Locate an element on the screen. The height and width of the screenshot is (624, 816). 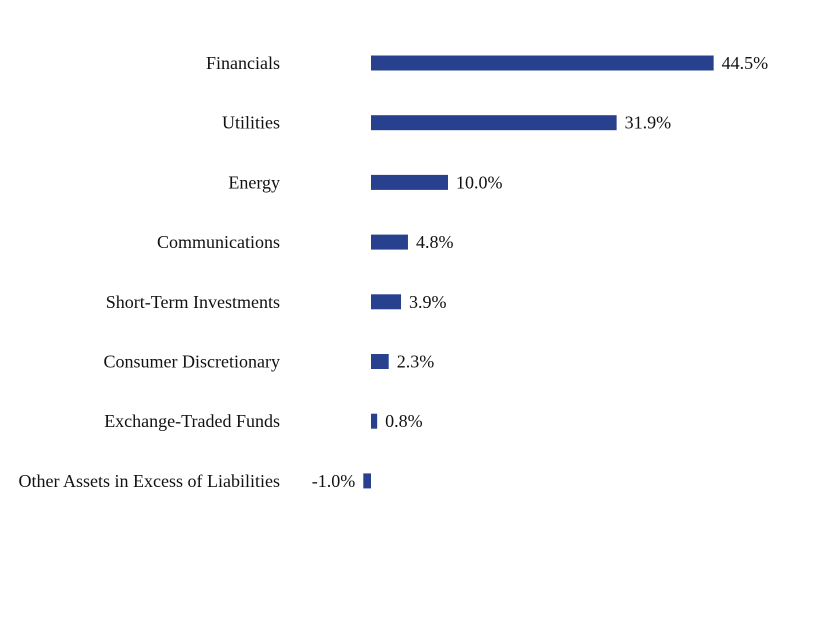
category-label-short-term-investments: Short-Term Investments is located at coordinates (193, 302).